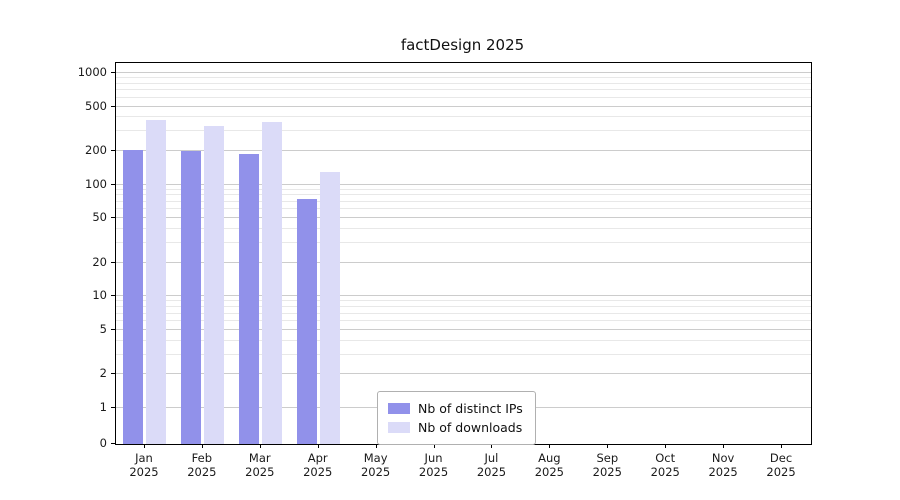 The width and height of the screenshot is (900, 500). Describe the element at coordinates (144, 465) in the screenshot. I see `x-tick-label: Jan 2025` at that location.